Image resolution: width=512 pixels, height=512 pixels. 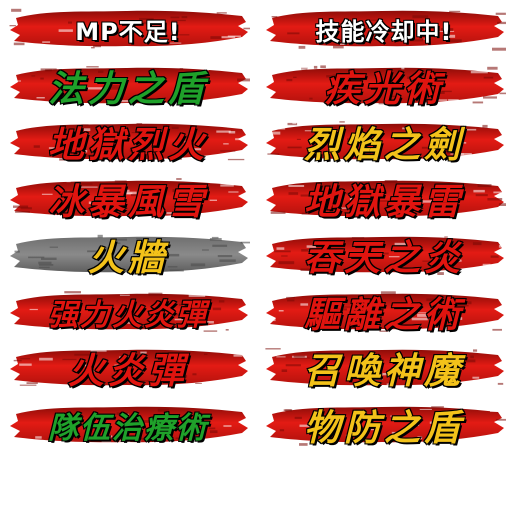 I want to click on right-skill-banner: 地獄暴雷, so click(x=384, y=199).